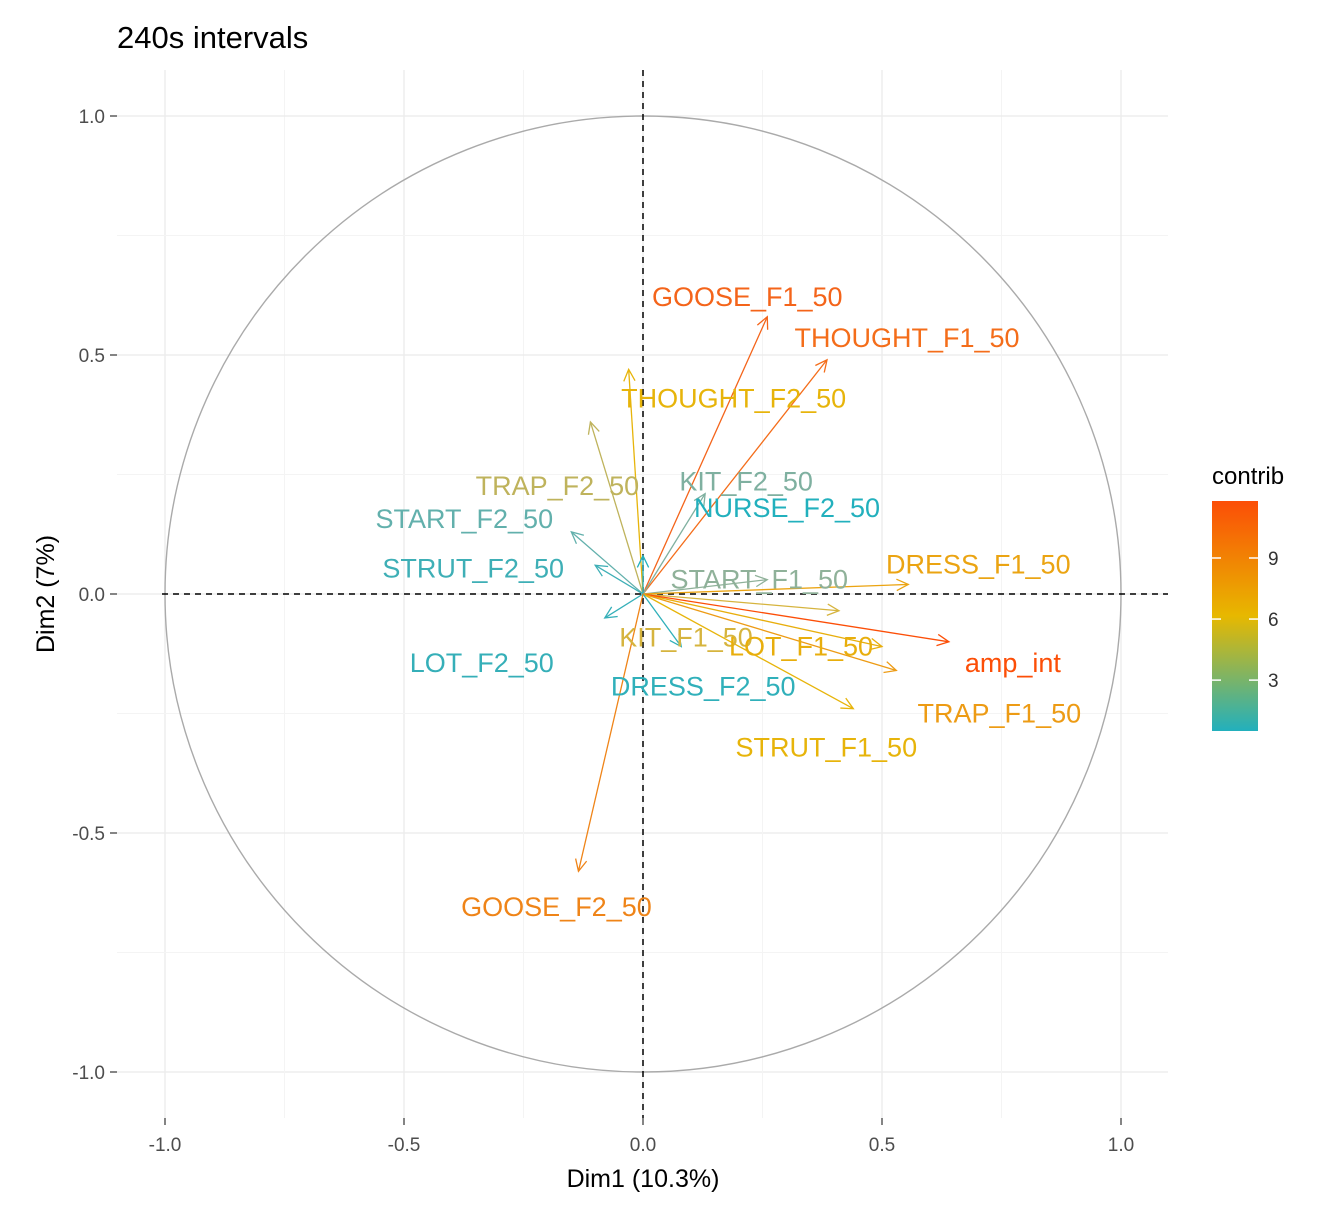 The width and height of the screenshot is (1344, 1206). I want to click on legend-title: contrib, so click(1248, 476).